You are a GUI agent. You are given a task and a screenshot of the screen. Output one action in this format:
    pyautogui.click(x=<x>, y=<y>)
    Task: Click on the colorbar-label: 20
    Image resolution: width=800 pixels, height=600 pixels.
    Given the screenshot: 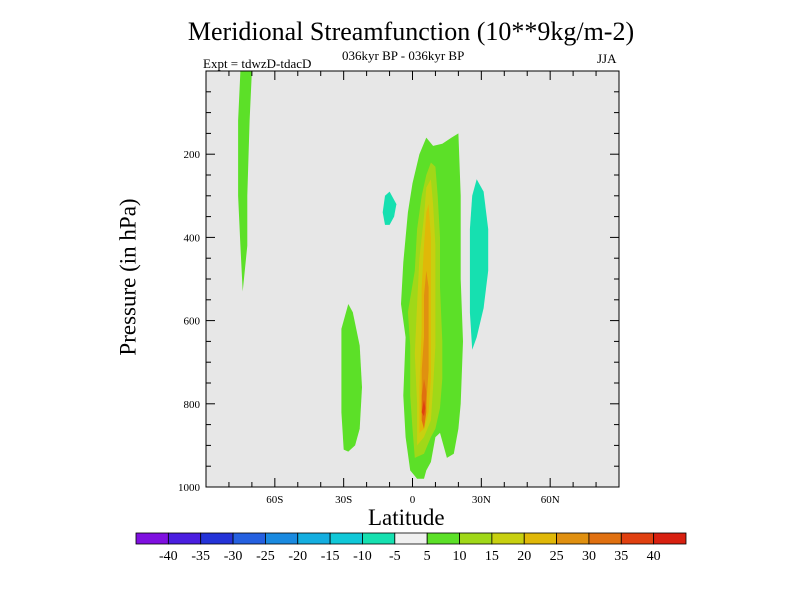 What is the action you would take?
    pyautogui.click(x=524, y=556)
    